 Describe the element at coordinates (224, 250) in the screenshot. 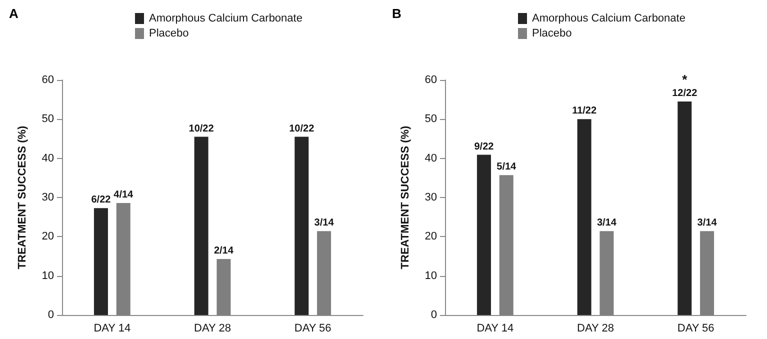

I see `data-label: 2/14` at that location.